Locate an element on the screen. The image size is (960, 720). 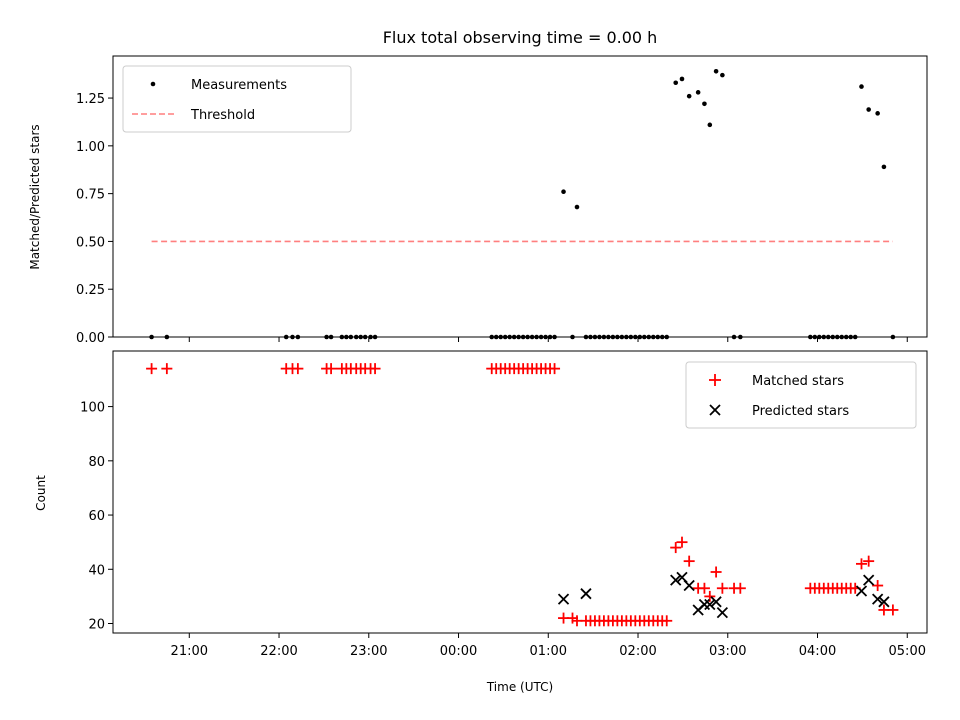
x-tick-label: 02:00 is located at coordinates (637, 651).